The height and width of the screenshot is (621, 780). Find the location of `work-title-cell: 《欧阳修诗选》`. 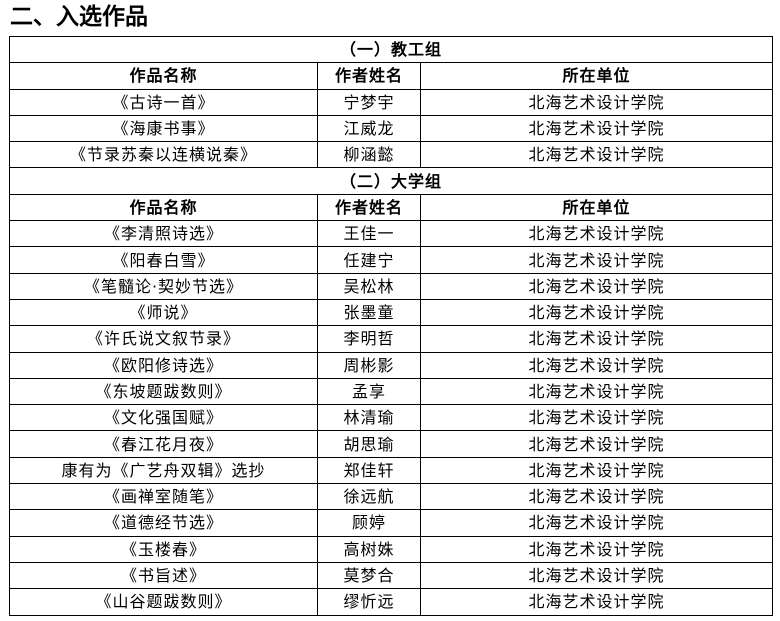

work-title-cell: 《欧阳修诗选》 is located at coordinates (163, 365).